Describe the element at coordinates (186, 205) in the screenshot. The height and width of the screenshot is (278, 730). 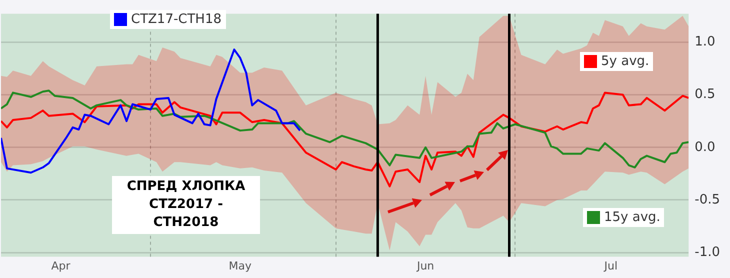
I see `annotation: СПРЕД ХЛОПКА CTZ2017 - CTH2018` at that location.